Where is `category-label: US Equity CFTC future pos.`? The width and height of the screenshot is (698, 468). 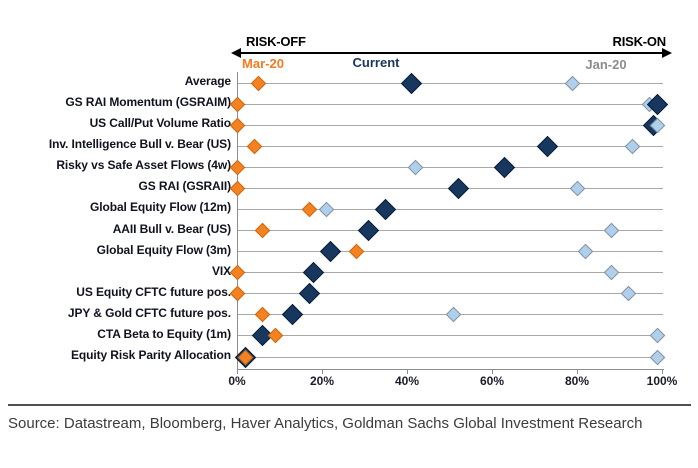 category-label: US Equity CFTC future pos. is located at coordinates (153, 291).